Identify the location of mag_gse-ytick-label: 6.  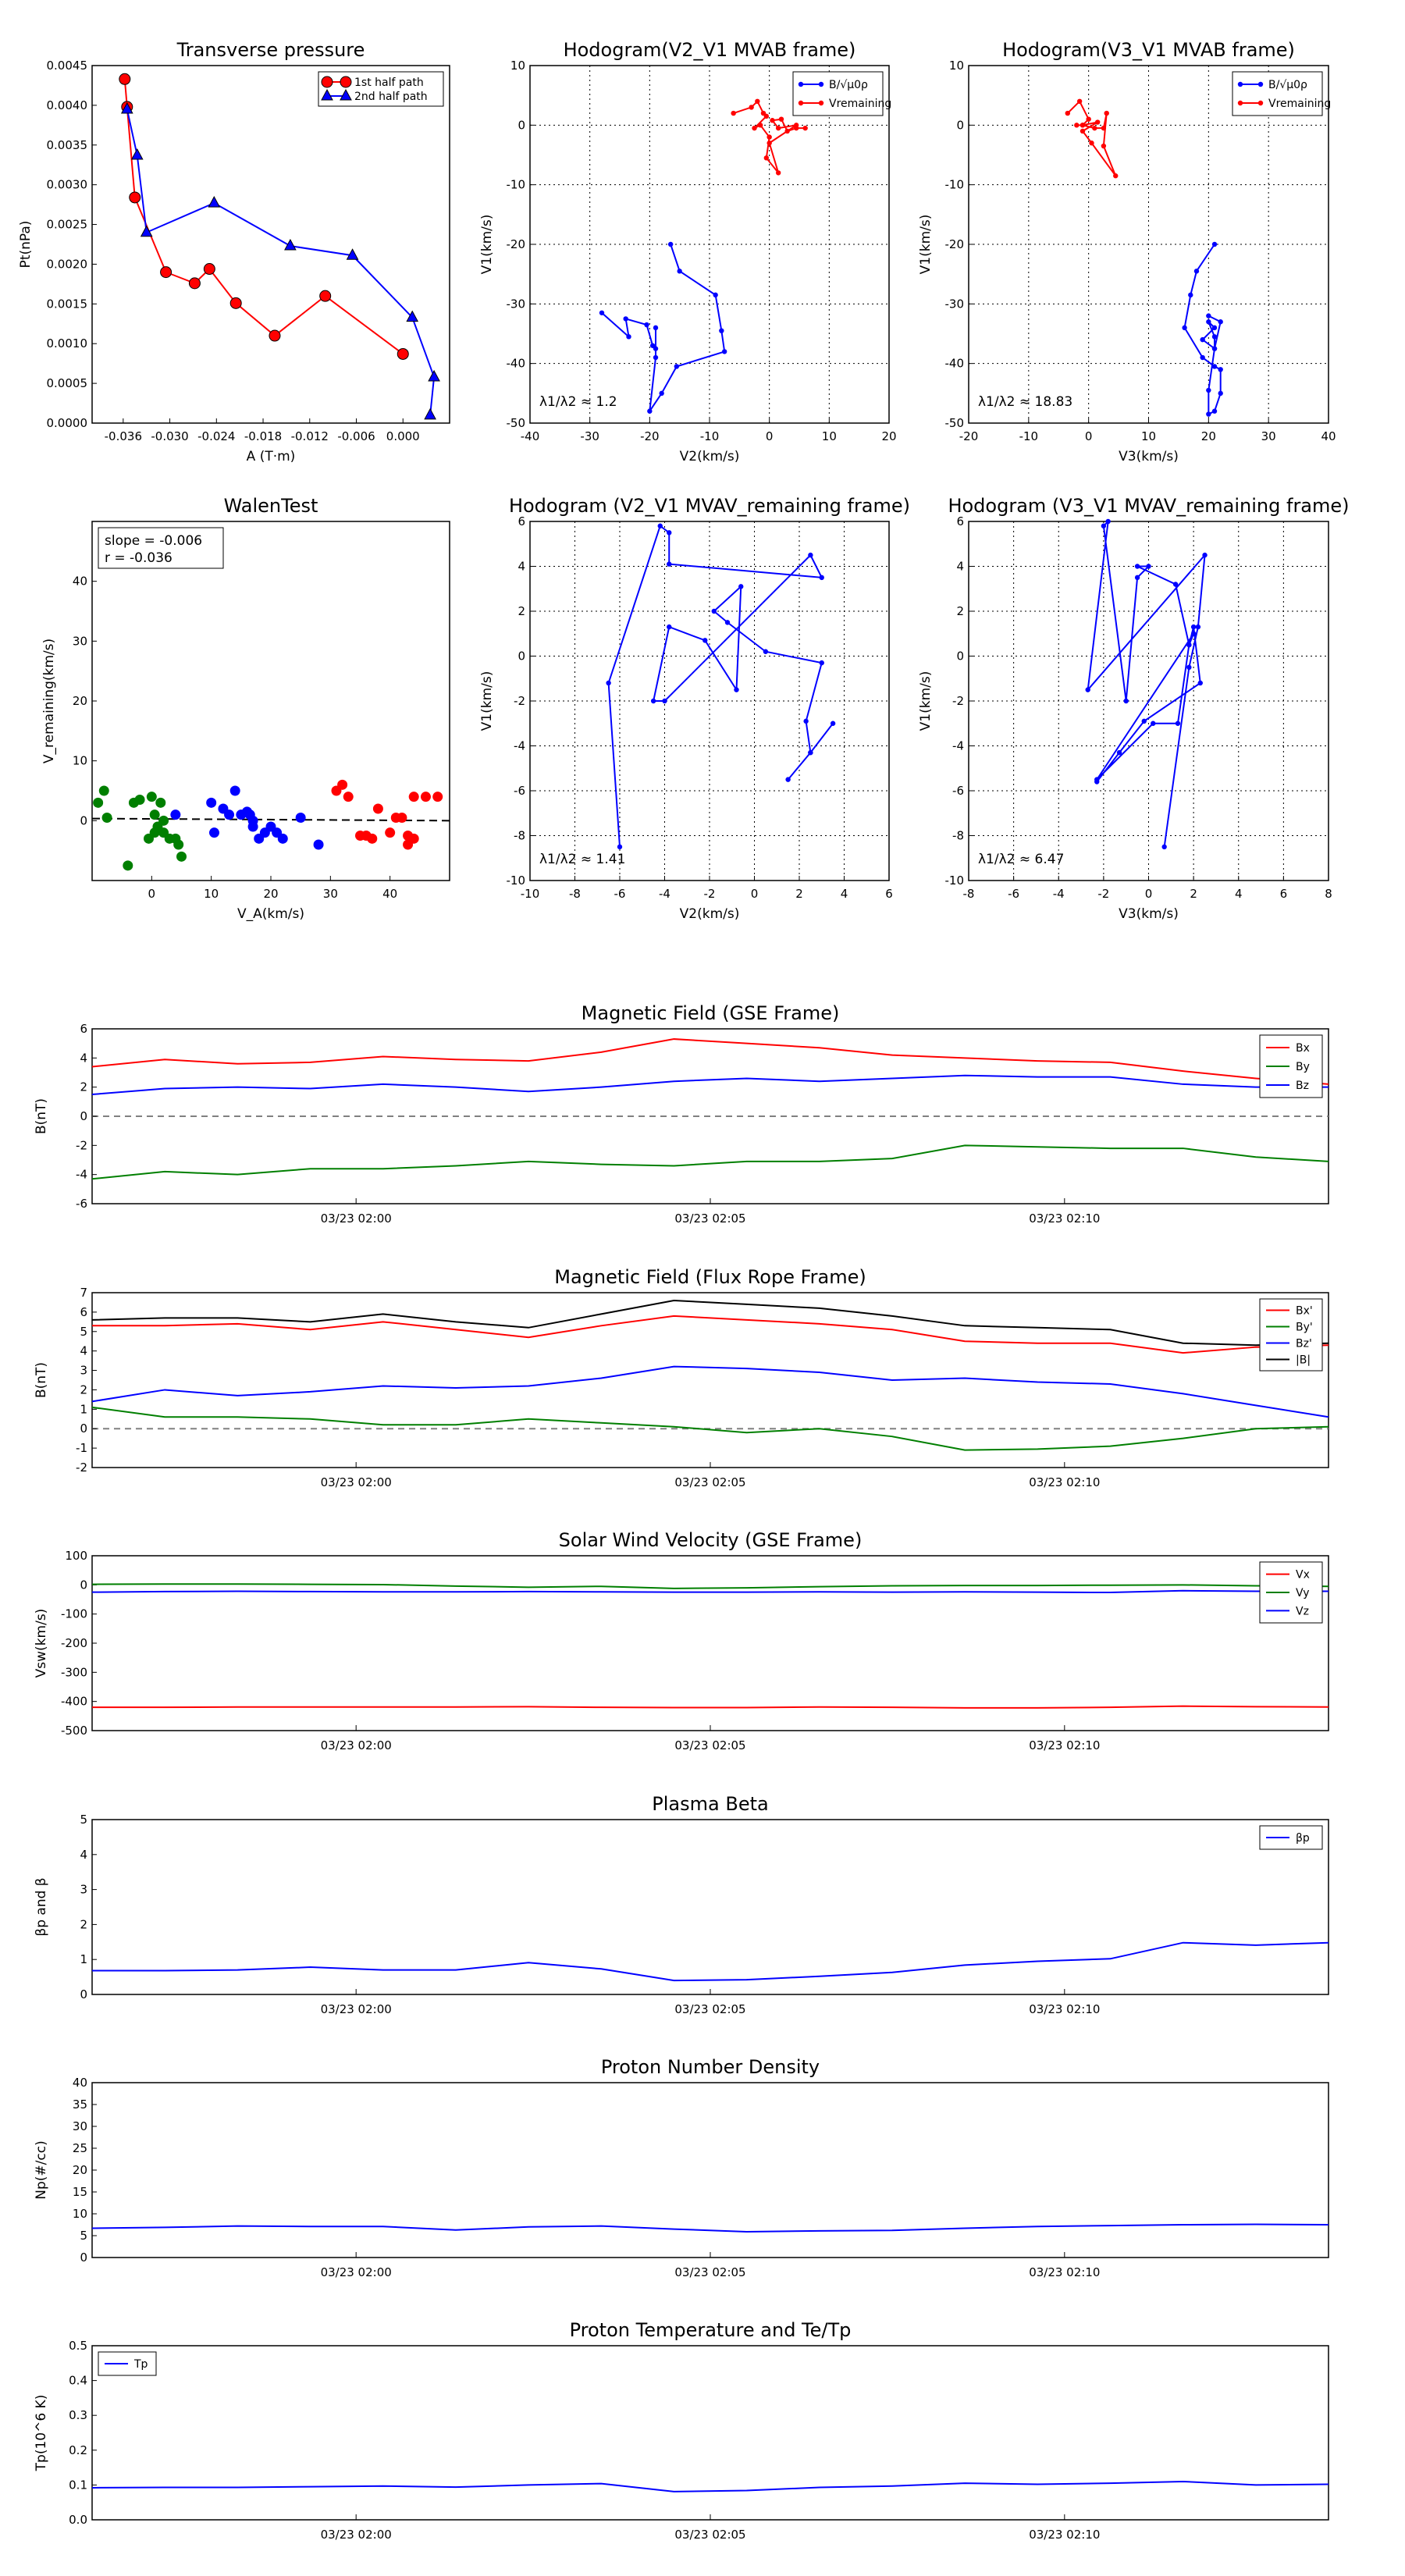
(84, 1029).